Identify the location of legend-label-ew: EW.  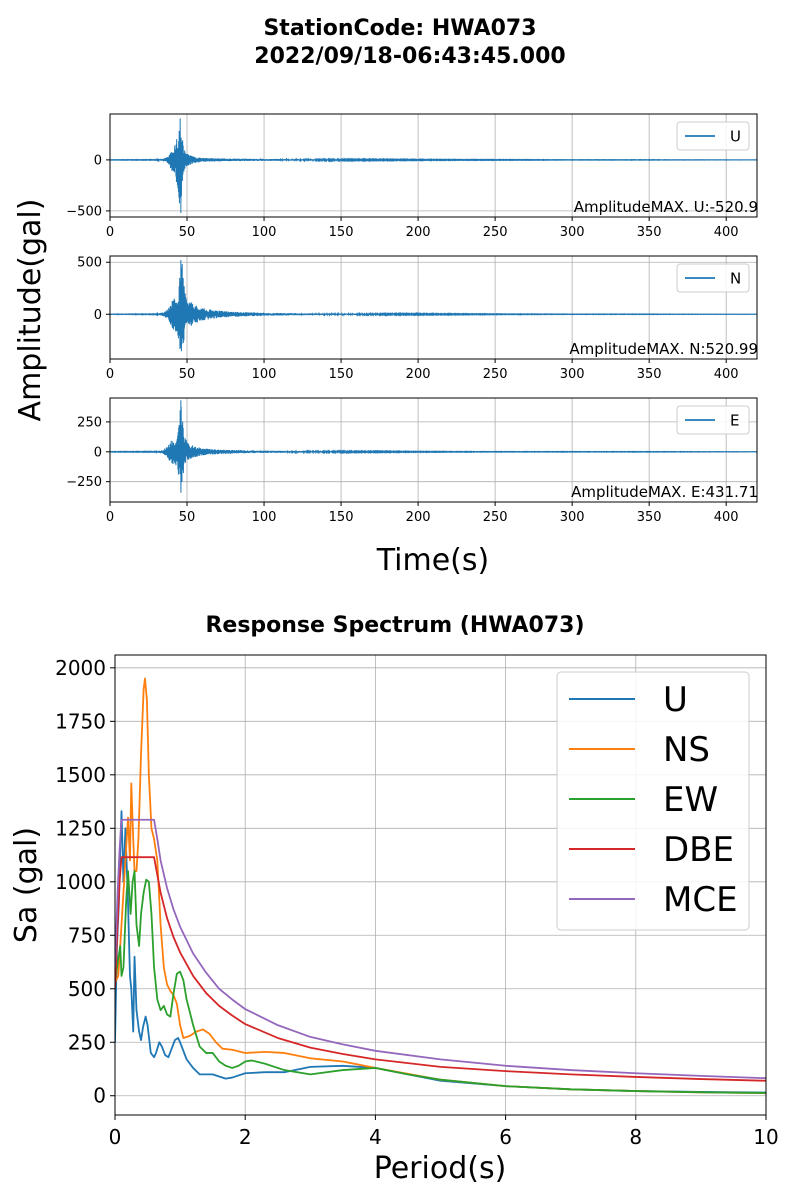
(690, 800).